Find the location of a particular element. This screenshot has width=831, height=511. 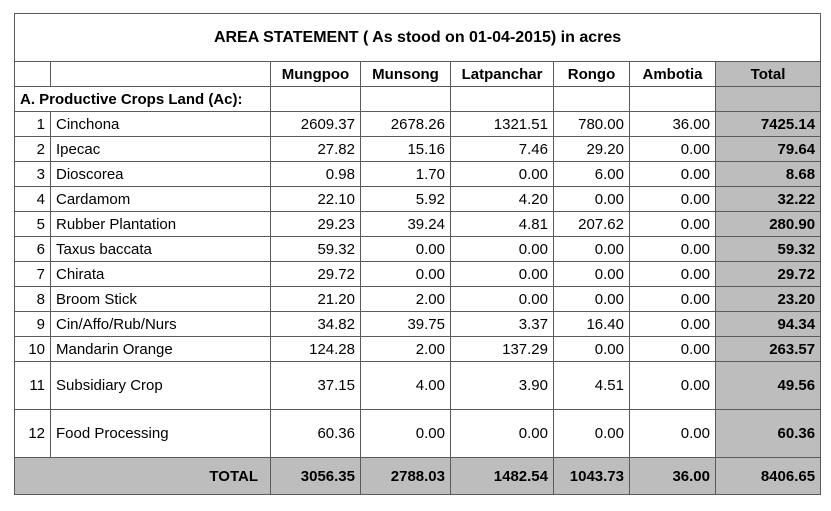

total-label: TOTAL is located at coordinates (142, 476).